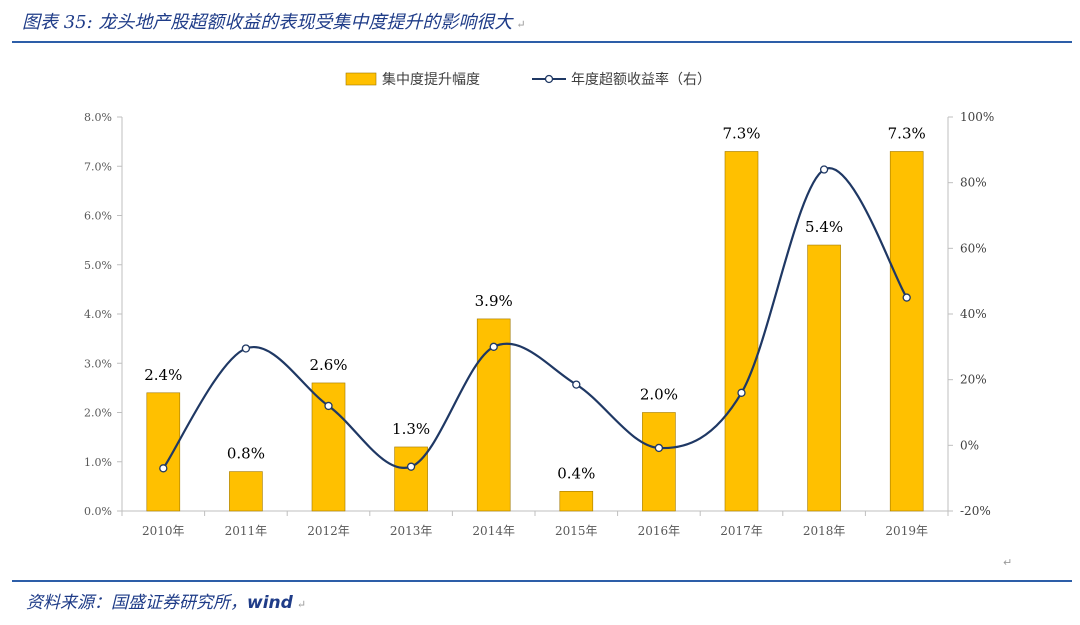  What do you see at coordinates (270, 603) in the screenshot?
I see `source-name: wind` at bounding box center [270, 603].